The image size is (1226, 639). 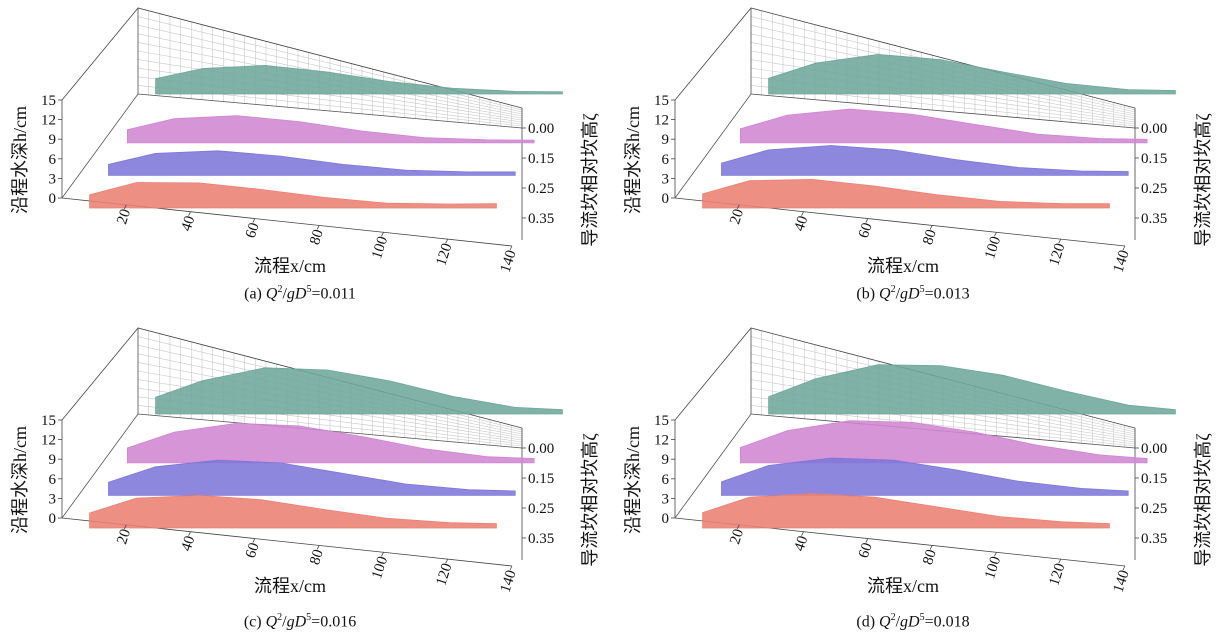 I want to click on caption-value: 0.018, so click(x=951, y=622).